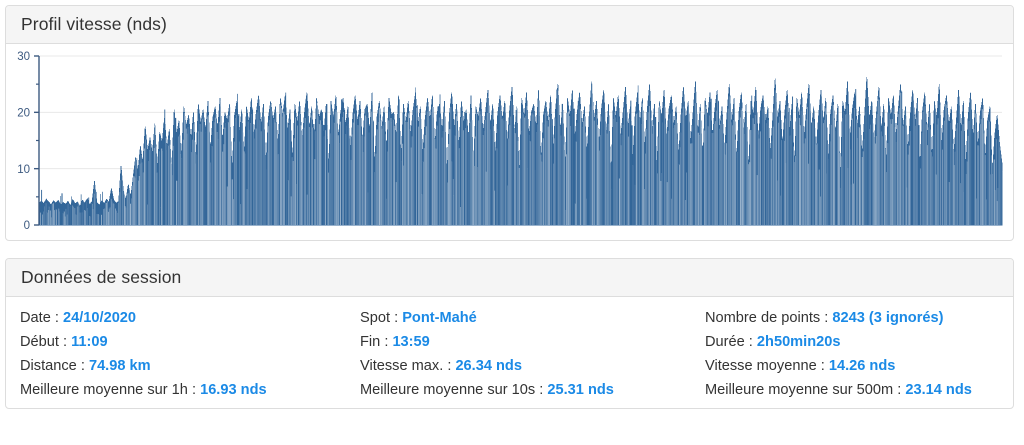 Image resolution: width=1024 pixels, height=445 pixels. I want to click on chart-y-tick-label: 30, so click(23, 57).